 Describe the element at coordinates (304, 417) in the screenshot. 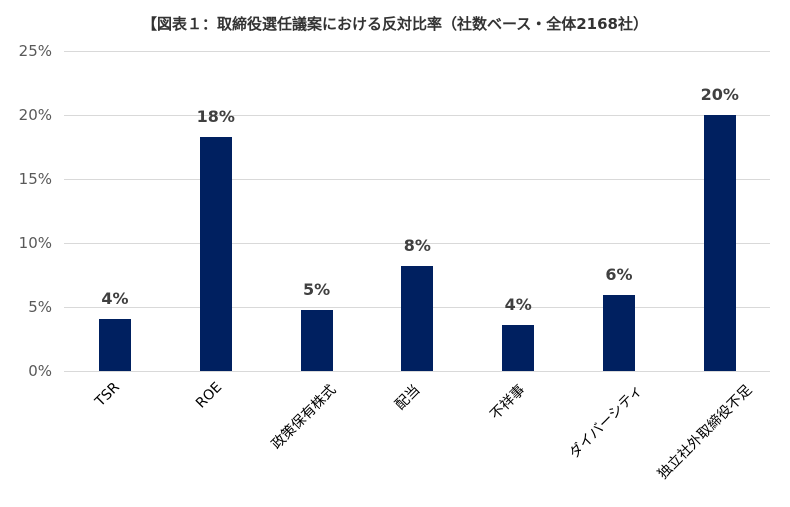

I see `x-tick-label: 政策保有株式` at that location.